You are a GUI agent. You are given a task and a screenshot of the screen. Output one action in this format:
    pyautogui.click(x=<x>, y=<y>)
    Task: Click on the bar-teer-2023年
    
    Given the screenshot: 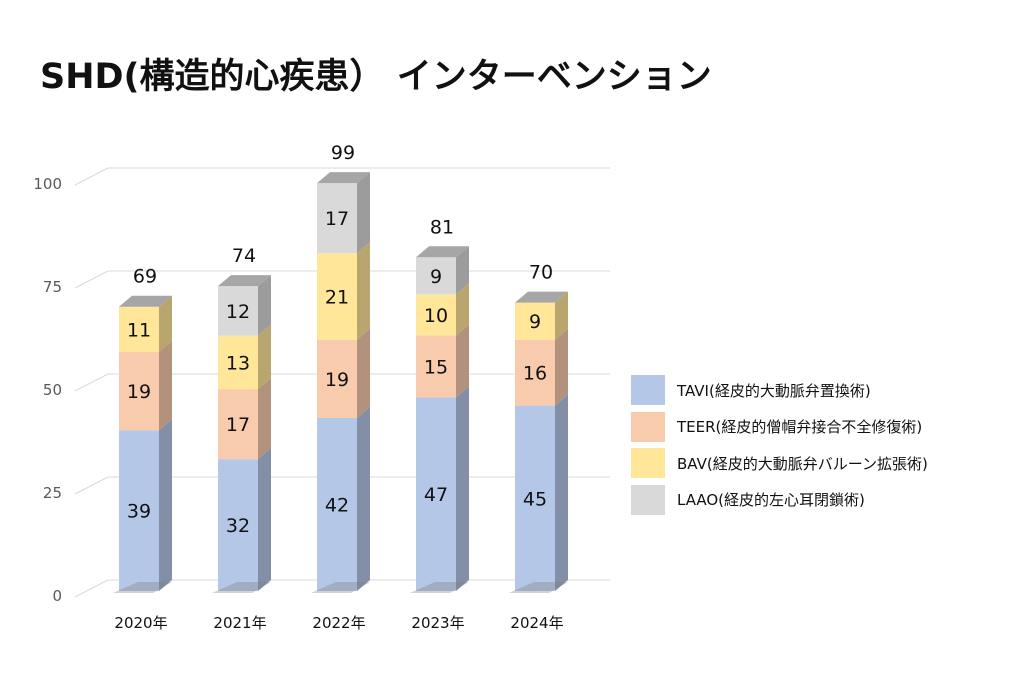 What is the action you would take?
    pyautogui.click(x=436, y=366)
    